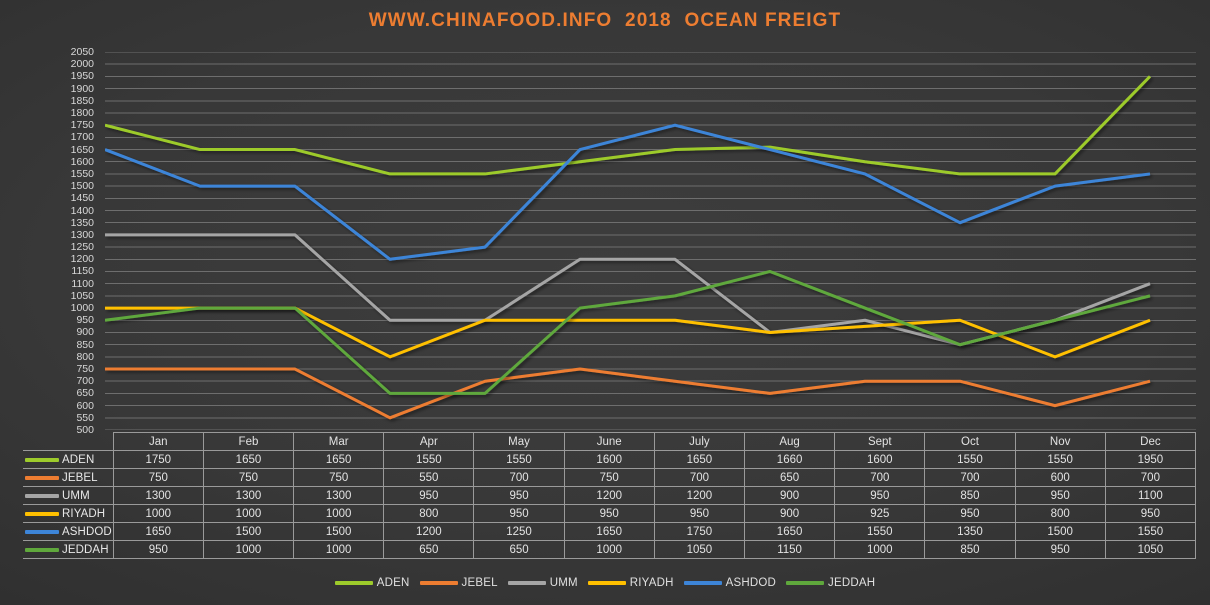 This screenshot has height=605, width=1210. What do you see at coordinates (429, 513) in the screenshot?
I see `table-cell: 800` at bounding box center [429, 513].